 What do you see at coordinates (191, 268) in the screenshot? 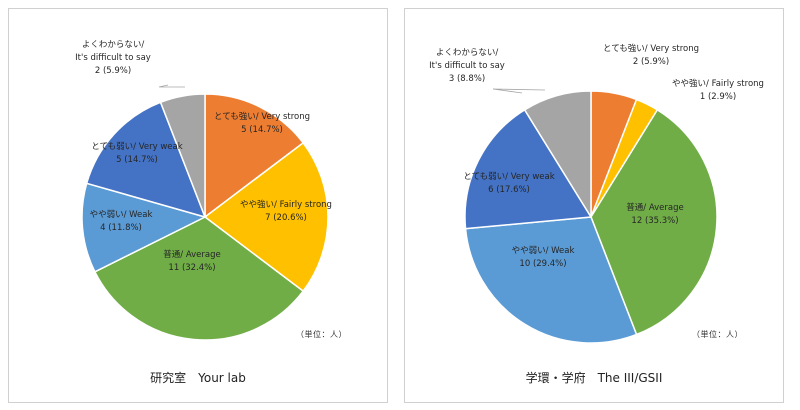
I see `slice-label: 11 (32.4%)` at bounding box center [191, 268].